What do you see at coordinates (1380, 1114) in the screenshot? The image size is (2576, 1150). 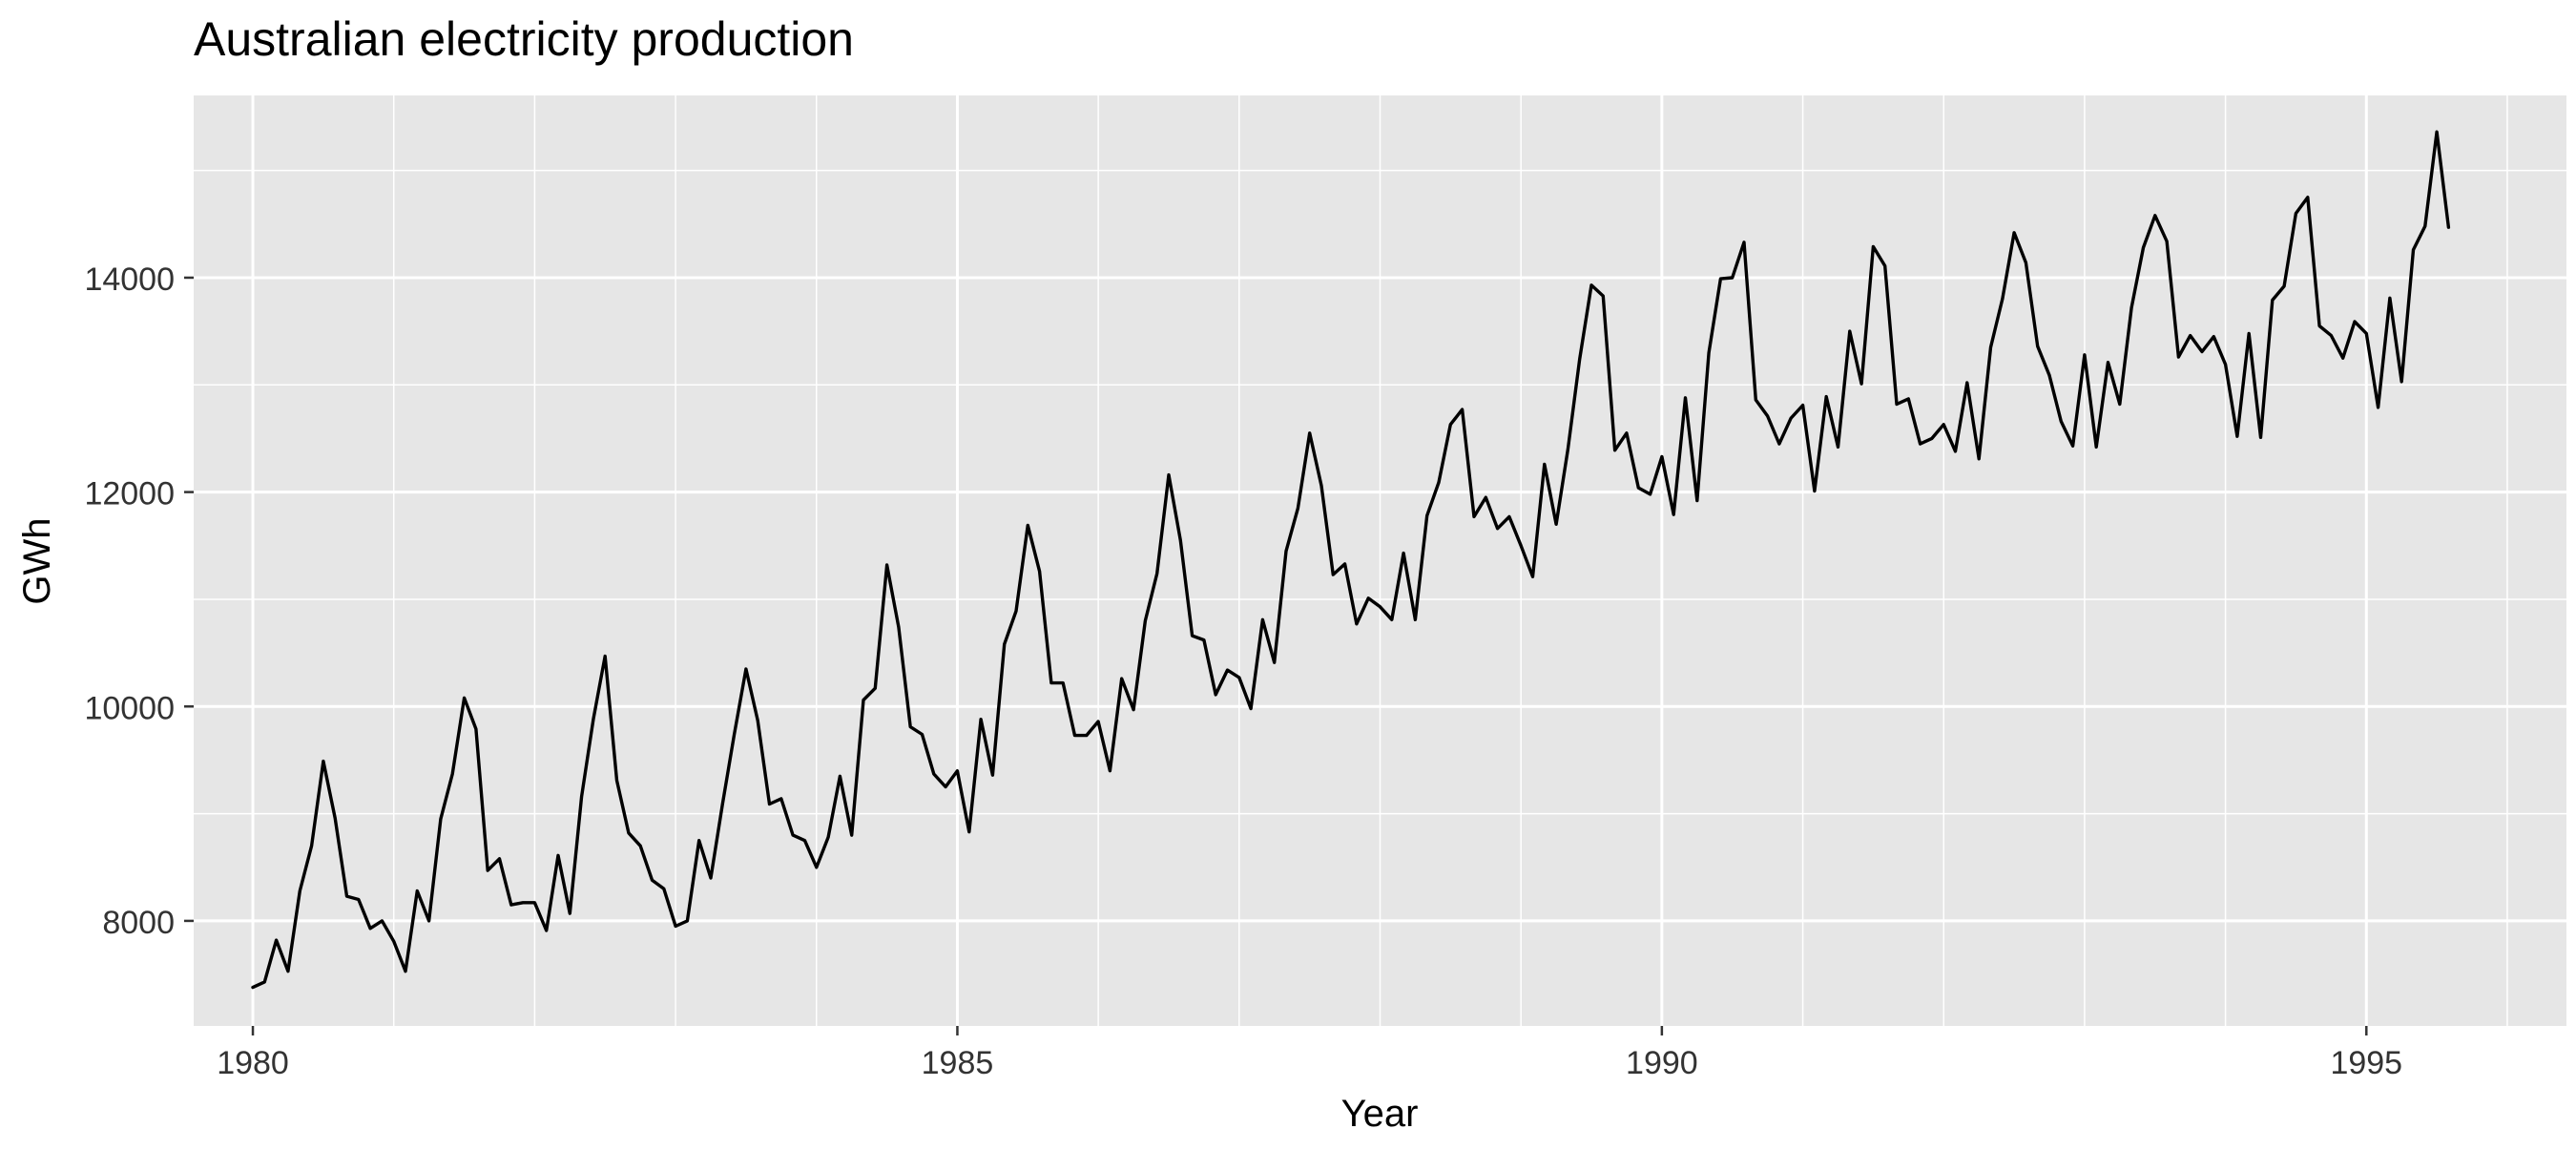 I see `x-axis-title: Year` at bounding box center [1380, 1114].